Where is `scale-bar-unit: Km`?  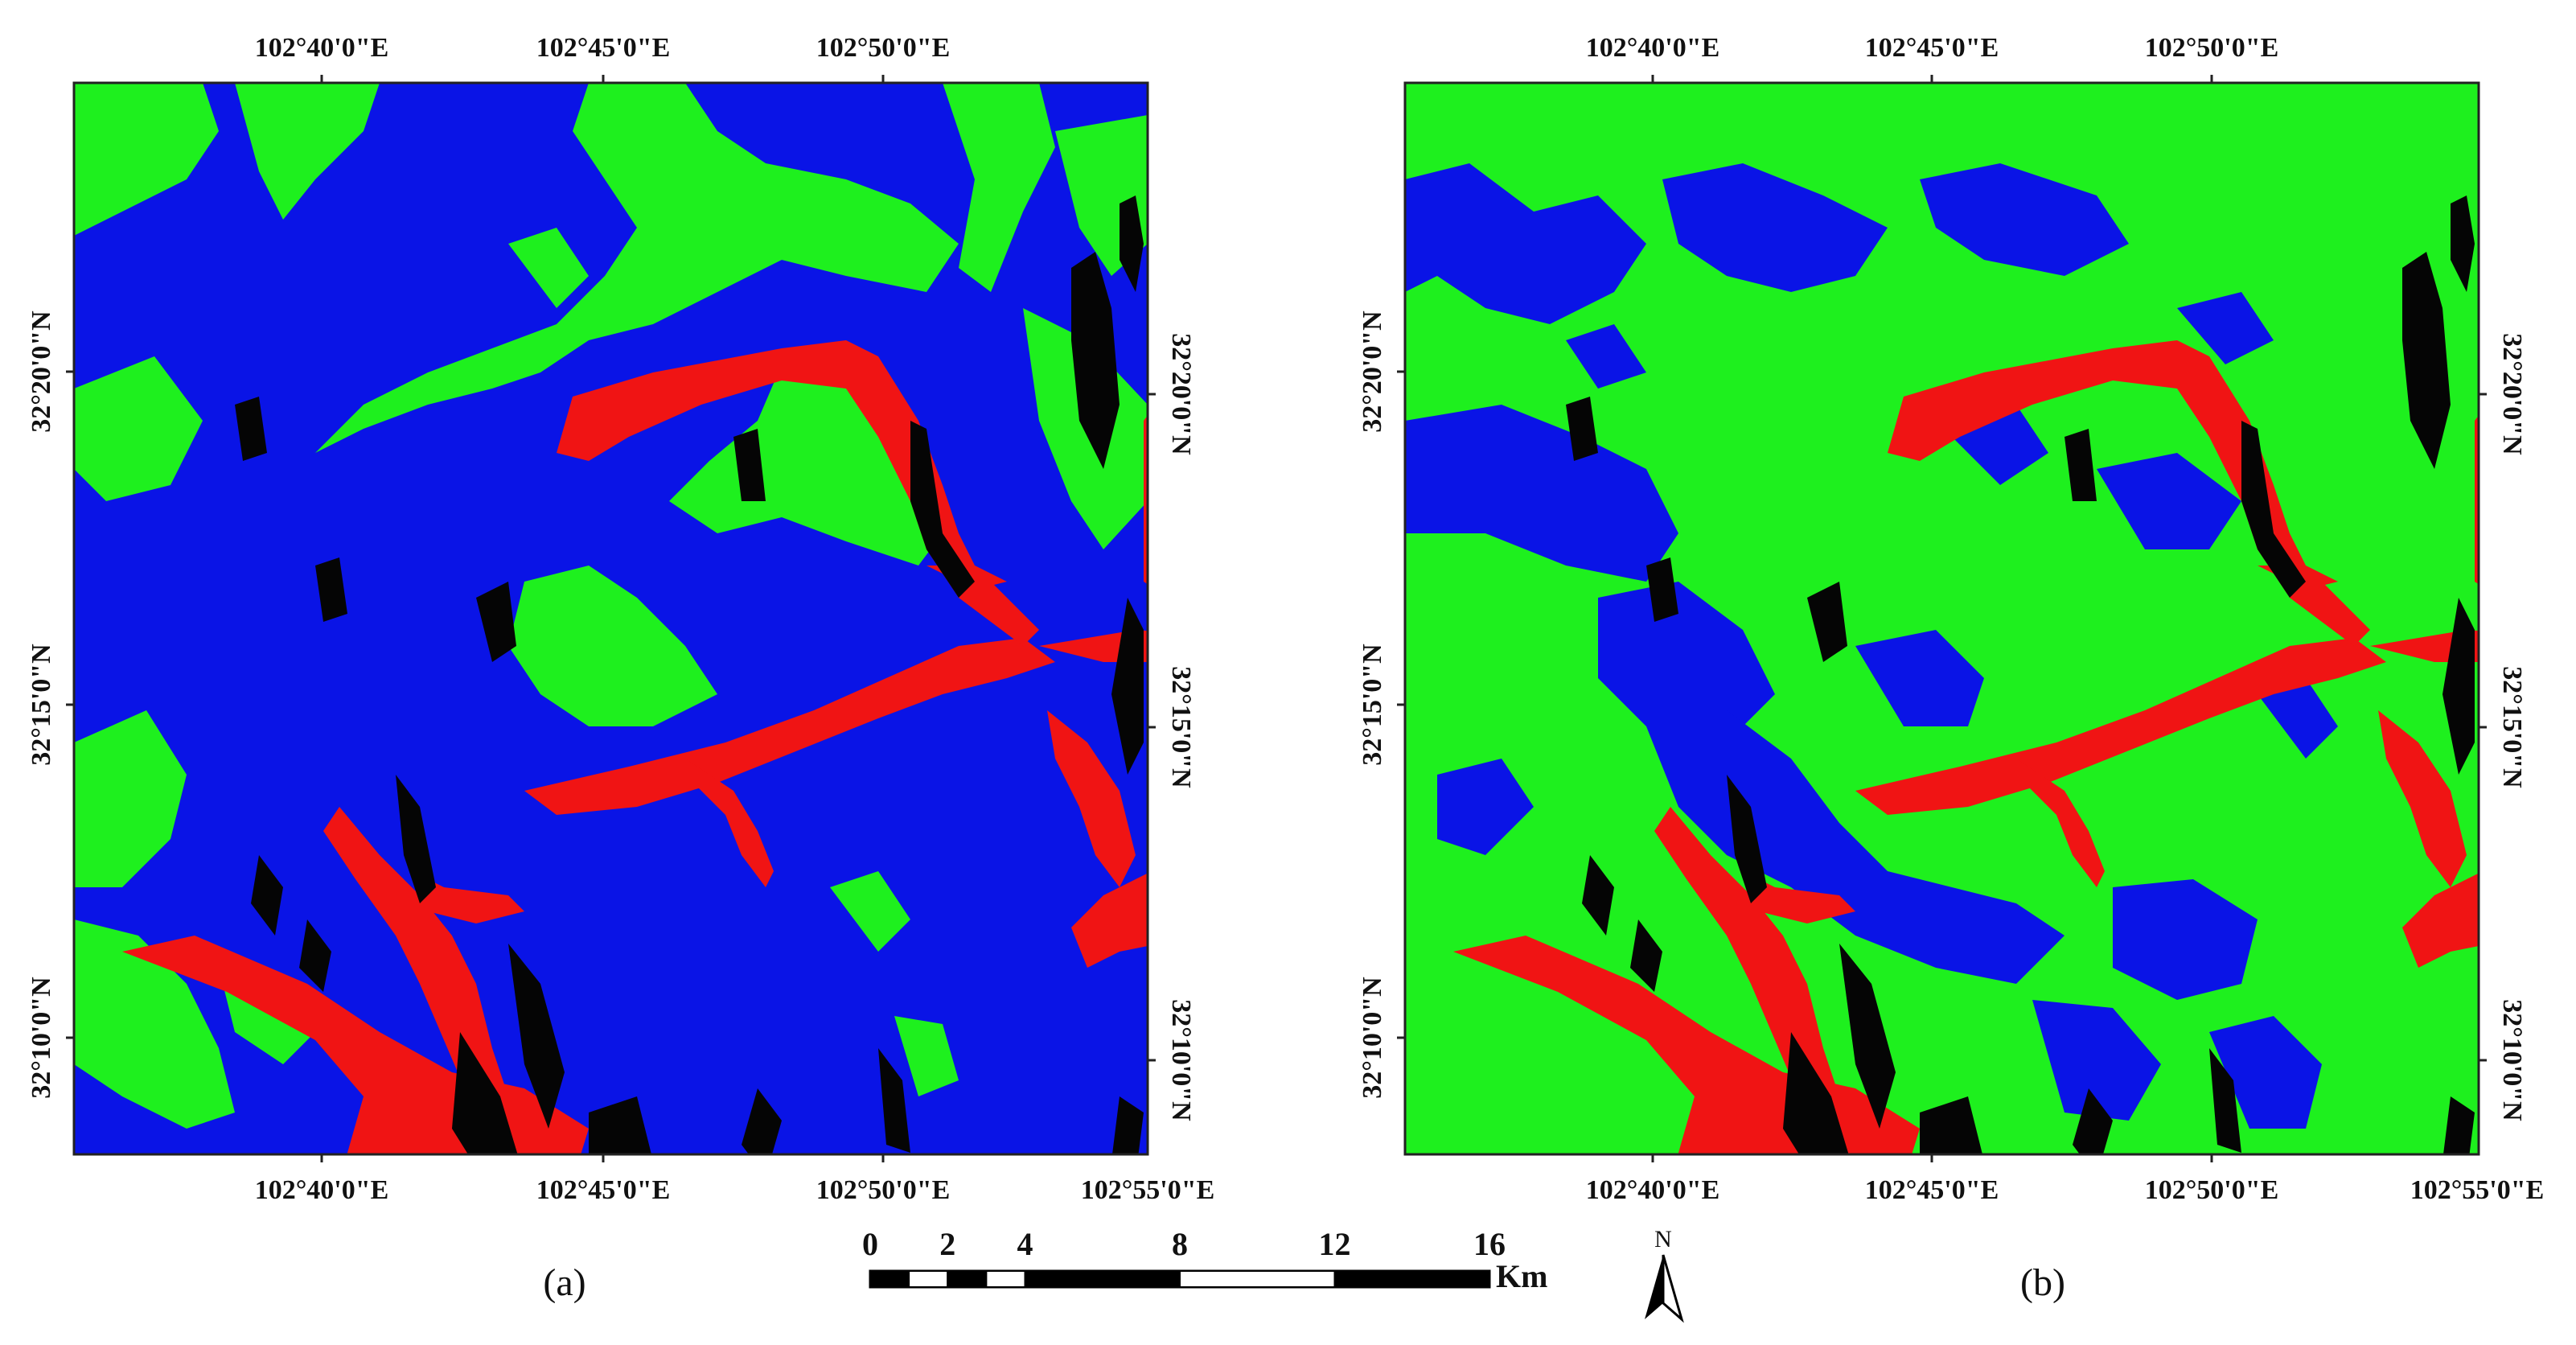
scale-bar-unit: Km is located at coordinates (1521, 1276).